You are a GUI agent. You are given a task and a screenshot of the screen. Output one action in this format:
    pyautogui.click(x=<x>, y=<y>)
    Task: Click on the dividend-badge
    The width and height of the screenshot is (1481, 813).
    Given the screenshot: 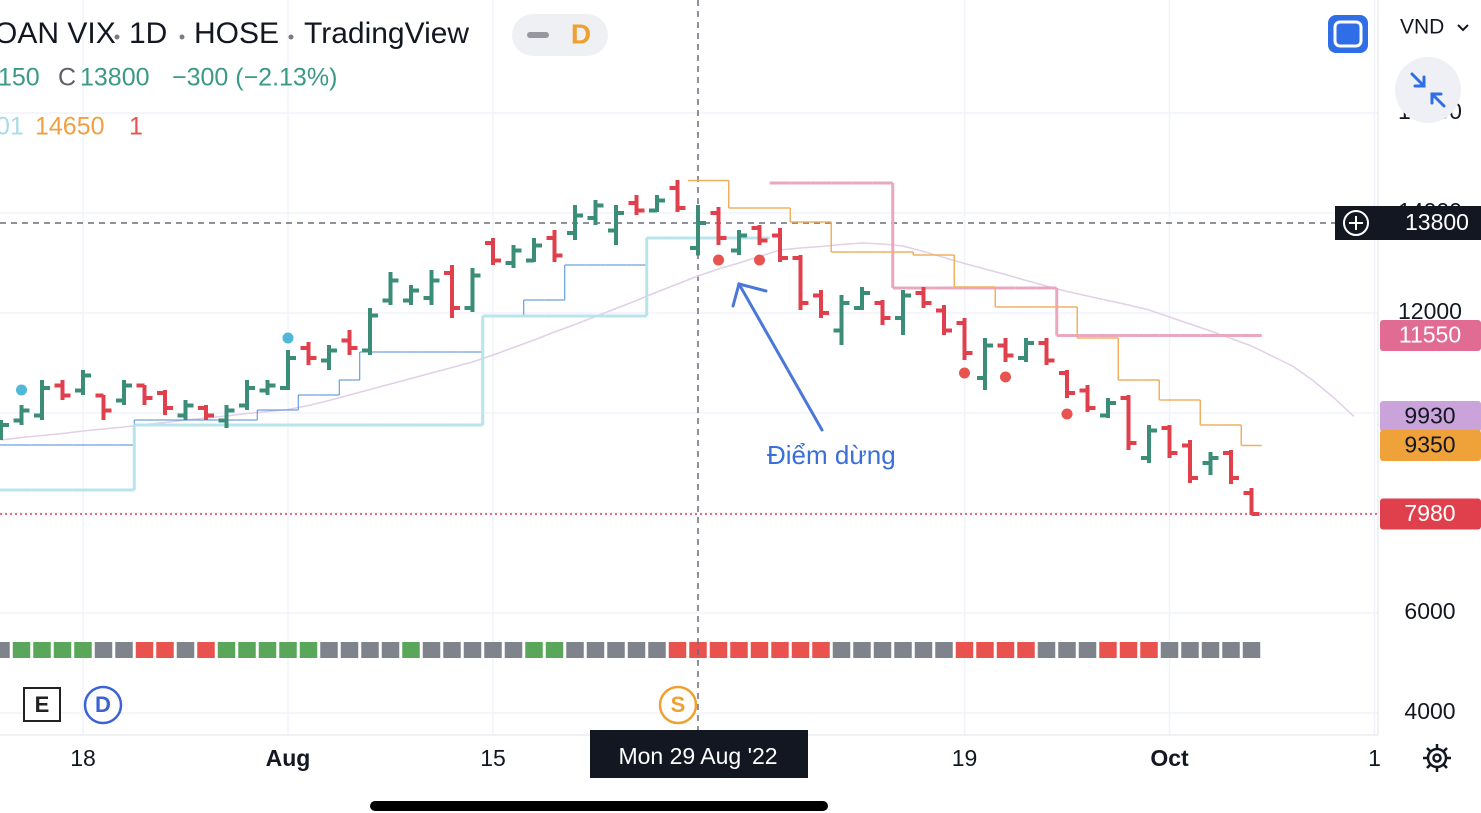 What is the action you would take?
    pyautogui.click(x=103, y=705)
    